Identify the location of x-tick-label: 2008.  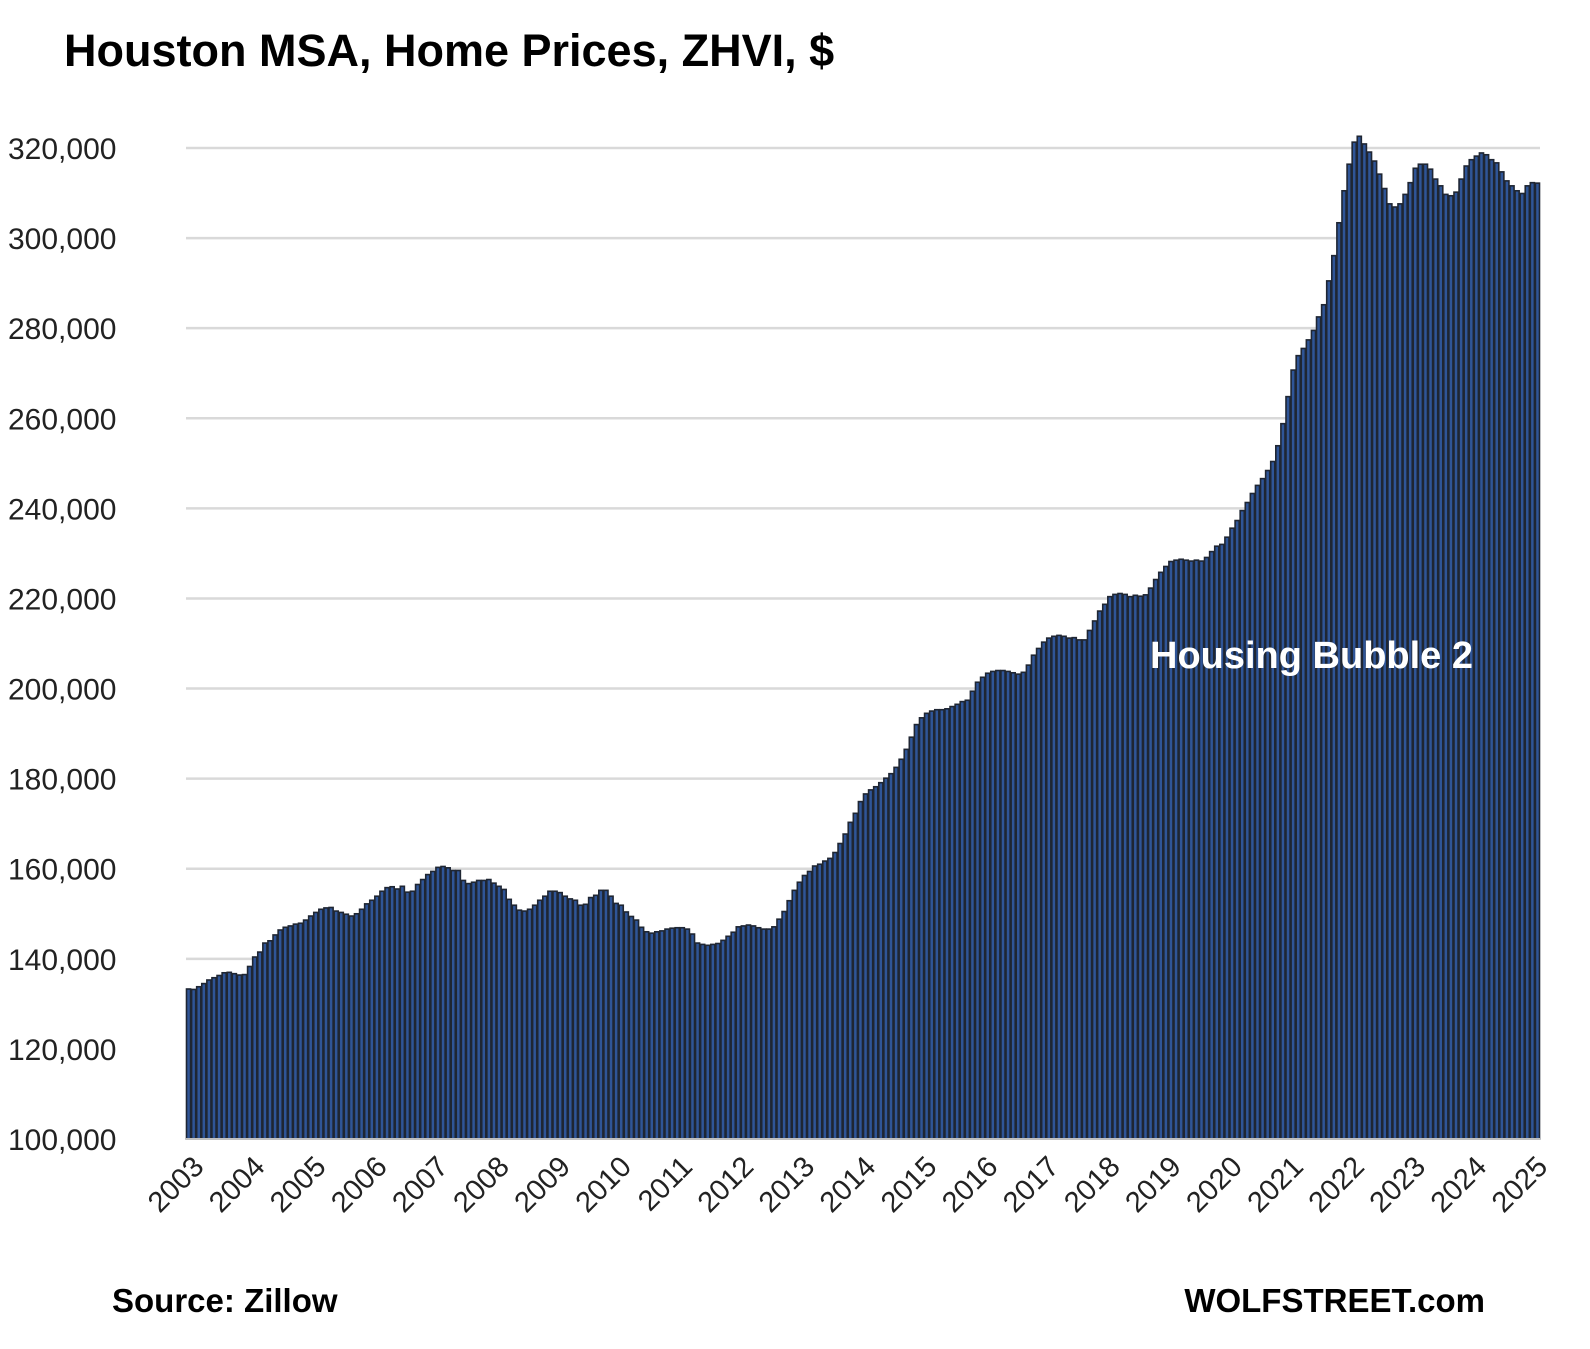
(481, 1185).